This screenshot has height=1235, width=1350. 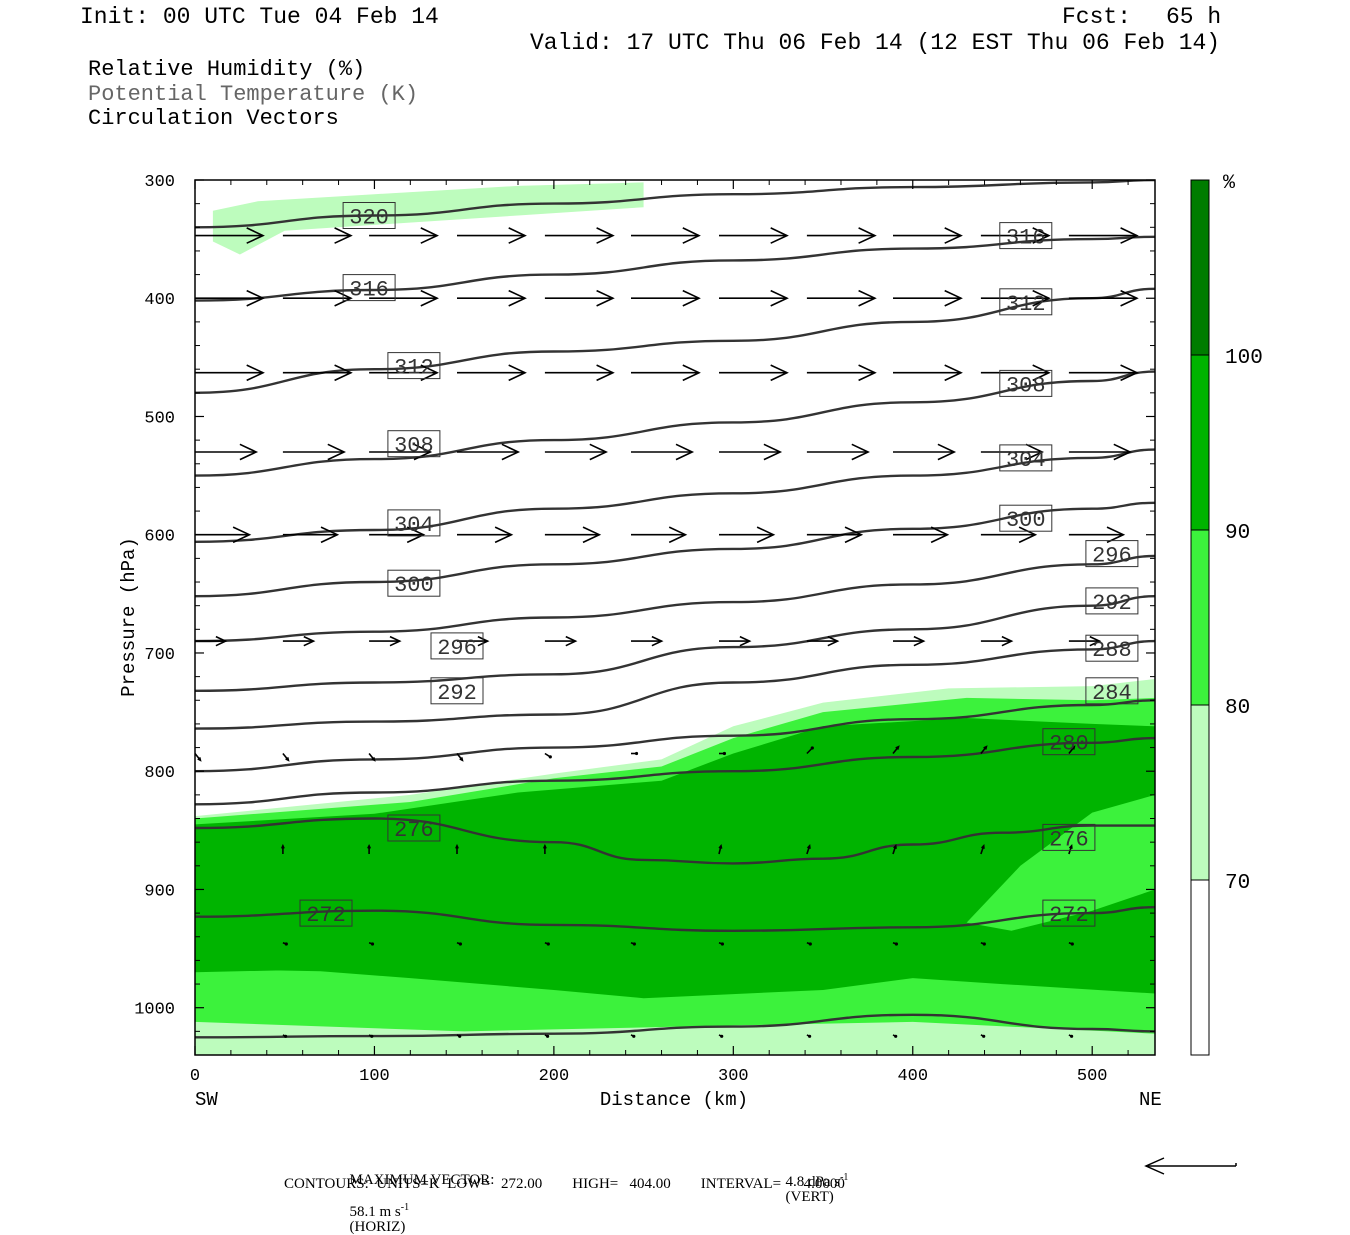 What do you see at coordinates (227, 69) in the screenshot?
I see `legend-relative-humidity: Relative Humidity (%)` at bounding box center [227, 69].